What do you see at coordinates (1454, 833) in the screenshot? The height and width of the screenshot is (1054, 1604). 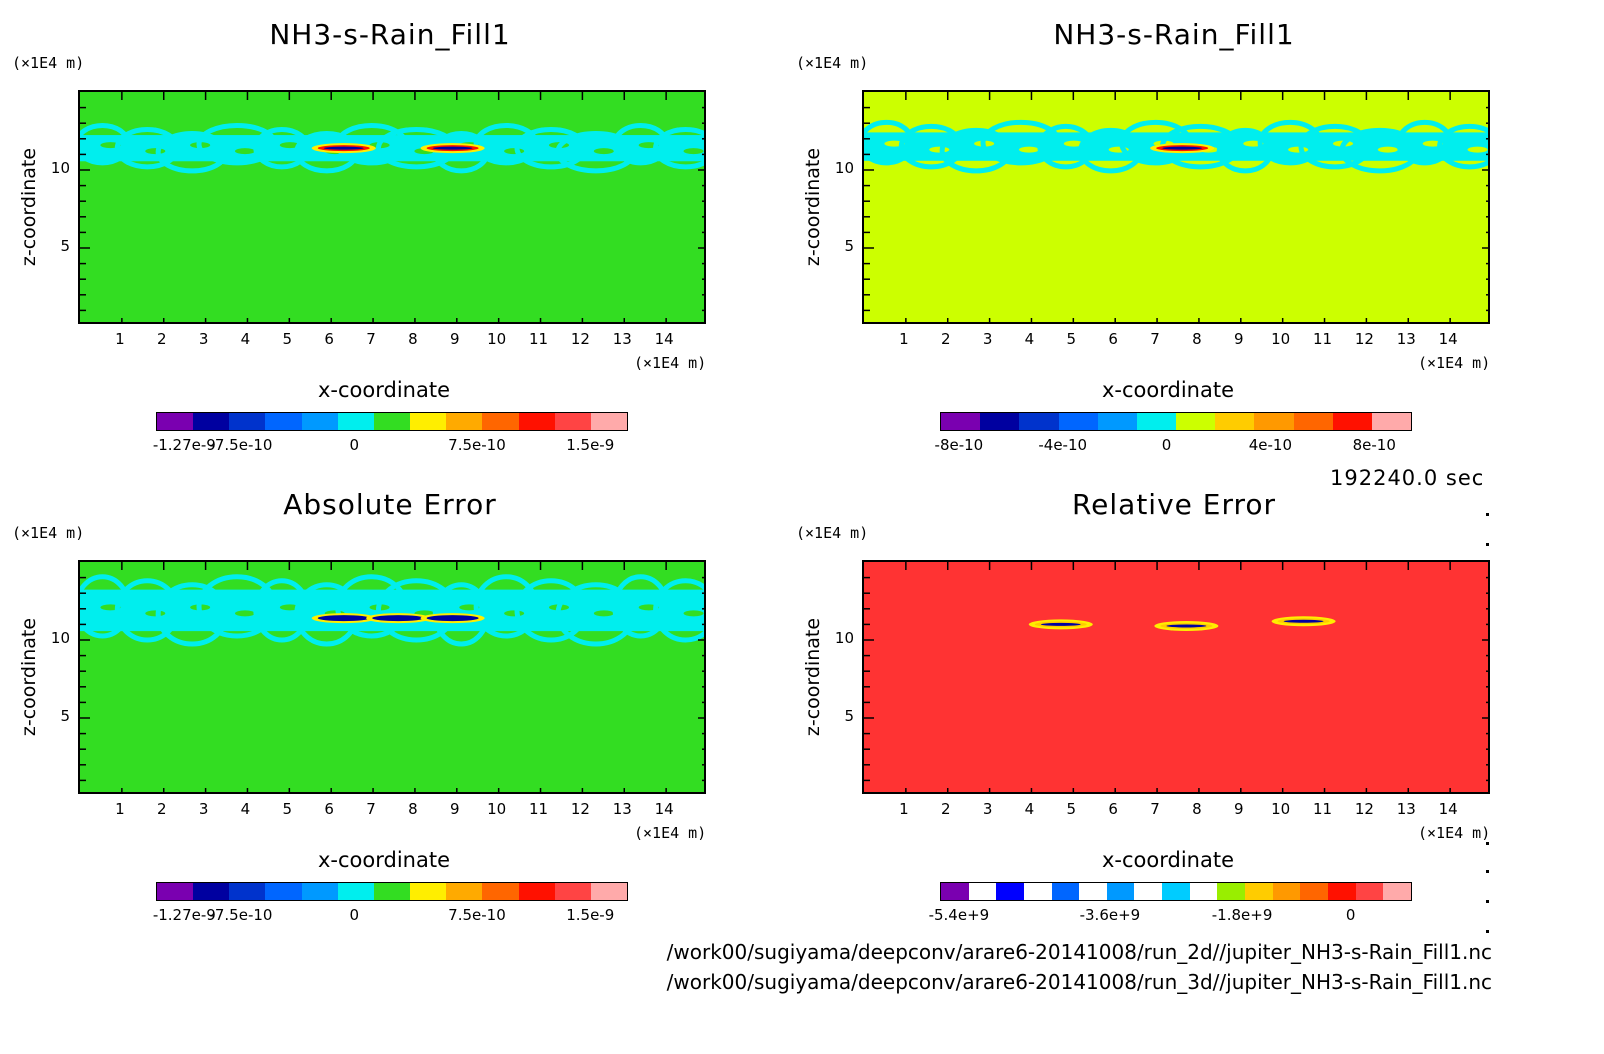 I see `x-unit-label: (×1E4 m)` at bounding box center [1454, 833].